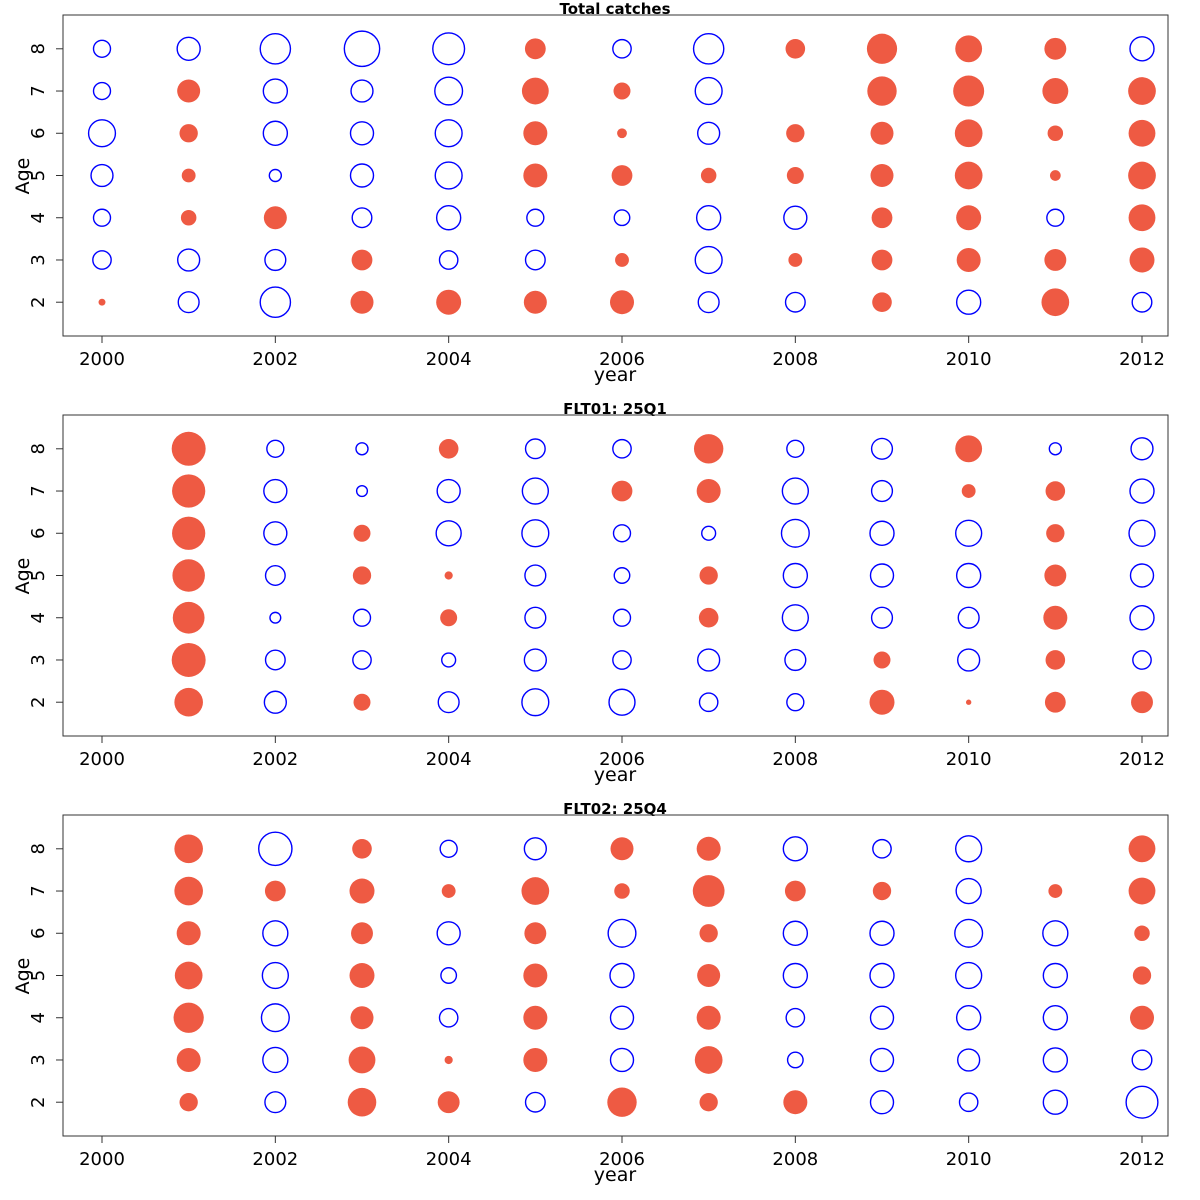 The height and width of the screenshot is (1200, 1200). Describe the element at coordinates (275, 1159) in the screenshot. I see `x-tick-label: 2002` at that location.